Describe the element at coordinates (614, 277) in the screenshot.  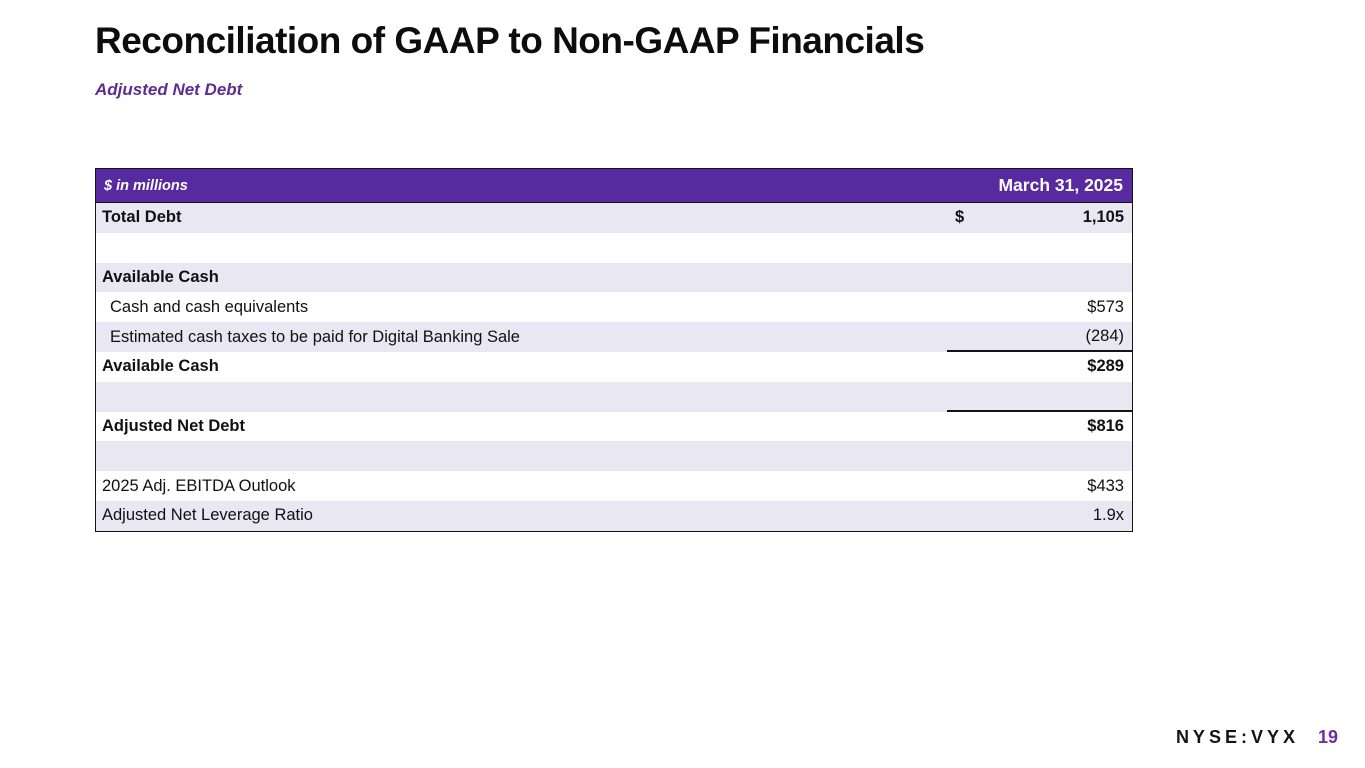
I see `table-row-available-cash-header: Available Cash` at that location.